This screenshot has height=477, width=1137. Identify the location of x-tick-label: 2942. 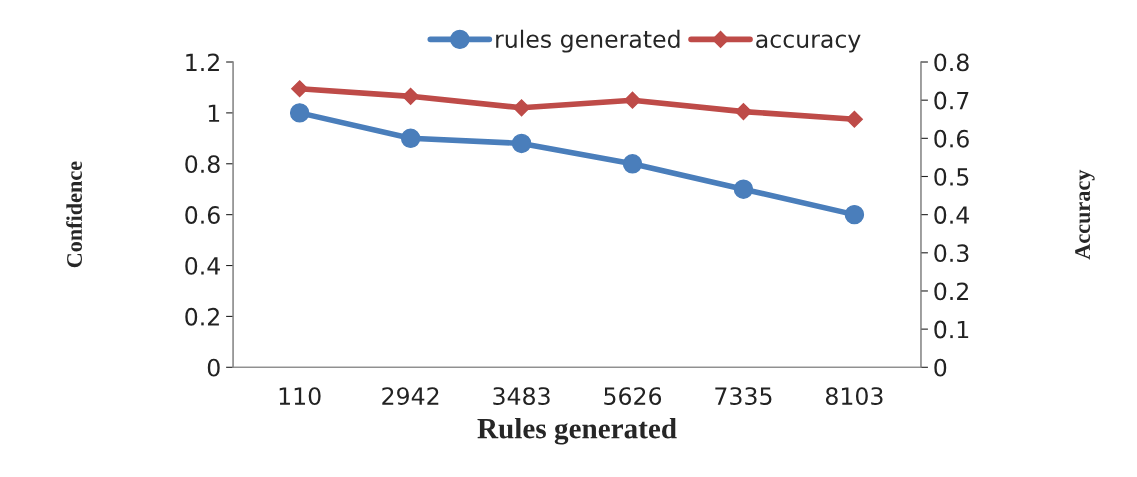
(410, 396).